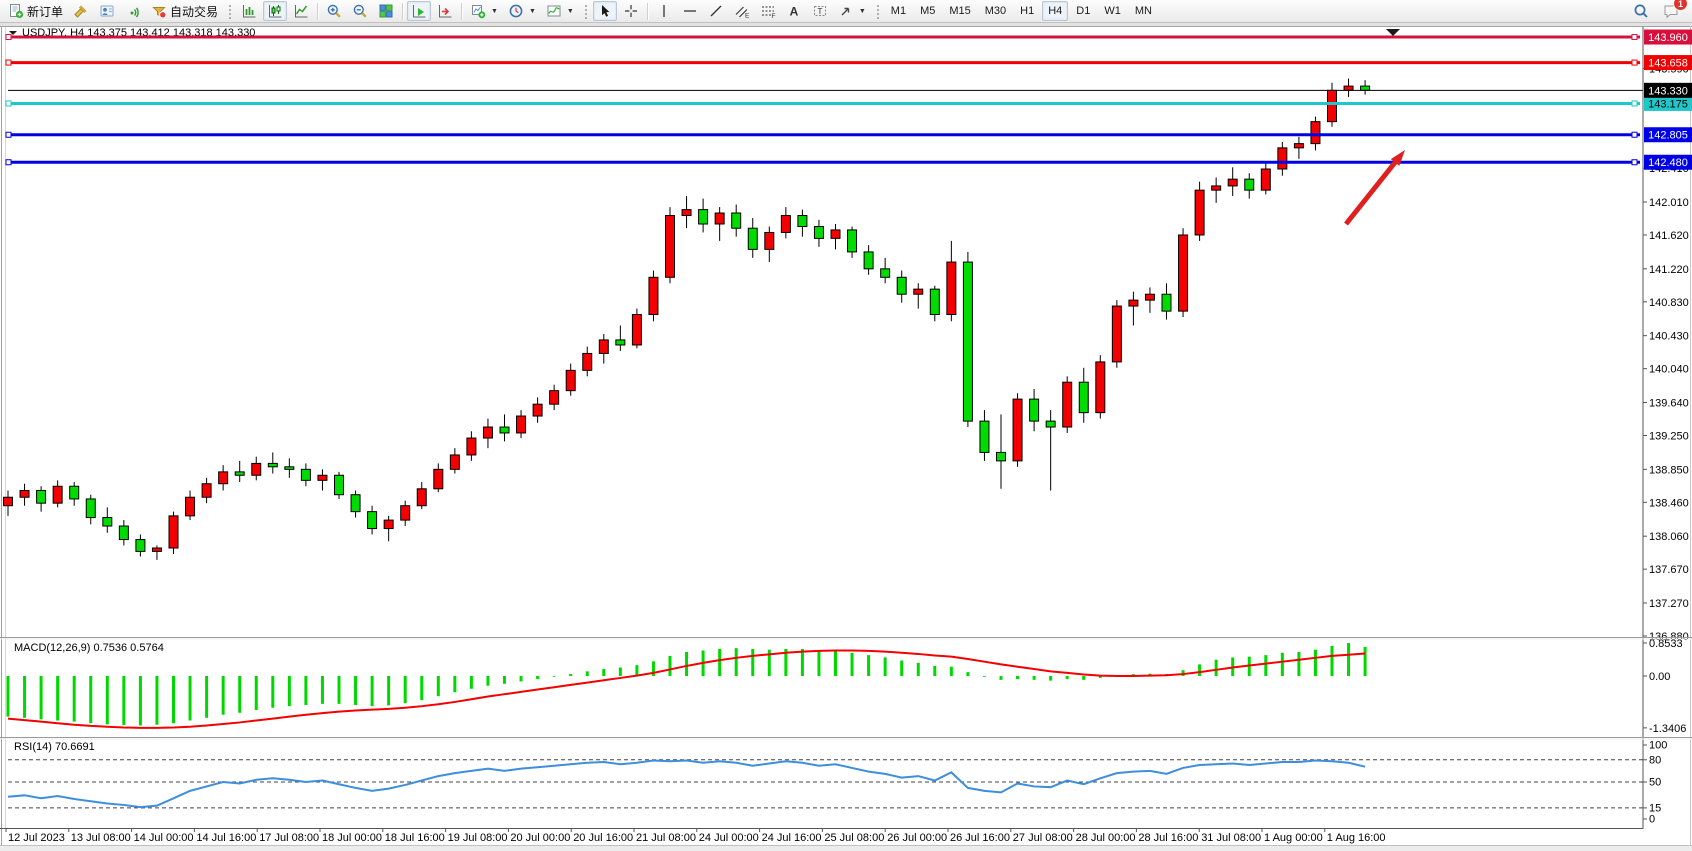 Image resolution: width=1692 pixels, height=851 pixels. What do you see at coordinates (301, 11) in the screenshot?
I see `line-chart-mode-button` at bounding box center [301, 11].